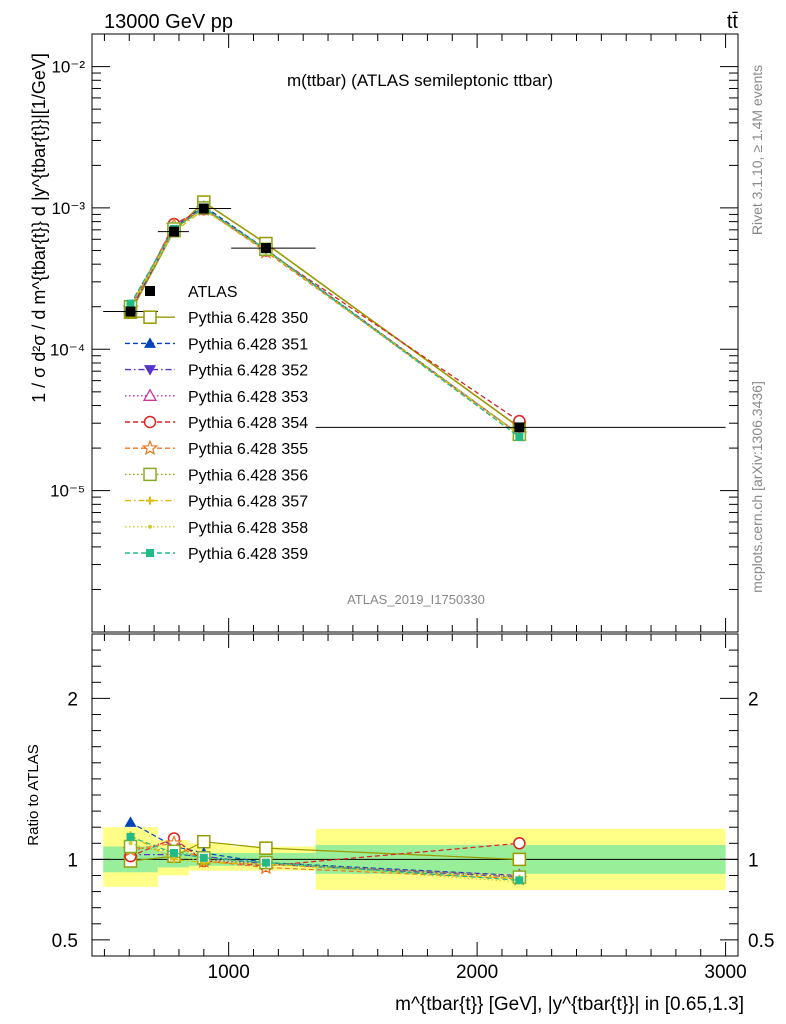  Describe the element at coordinates (248, 554) in the screenshot. I see `legend-label: Pythia 6.428 359` at that location.